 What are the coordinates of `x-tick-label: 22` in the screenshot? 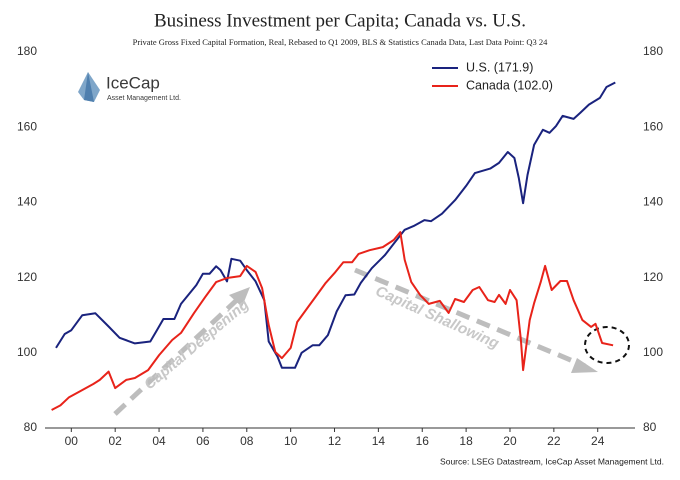 It's located at (554, 441).